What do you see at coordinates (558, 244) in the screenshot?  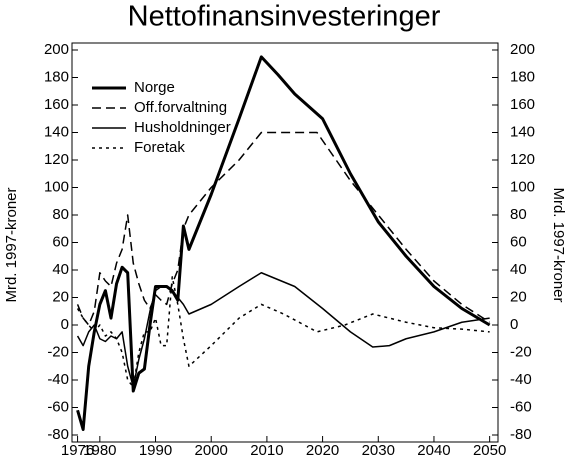 I see `y2-axis-label: Mrd. 1997-kroner` at bounding box center [558, 244].